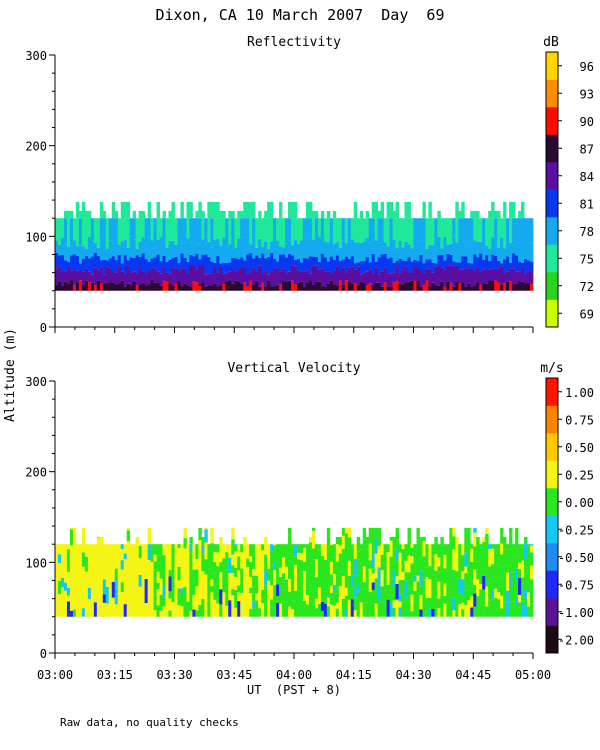 The height and width of the screenshot is (750, 600). I want to click on reflectivity-colorbar-swatch, so click(552, 203).